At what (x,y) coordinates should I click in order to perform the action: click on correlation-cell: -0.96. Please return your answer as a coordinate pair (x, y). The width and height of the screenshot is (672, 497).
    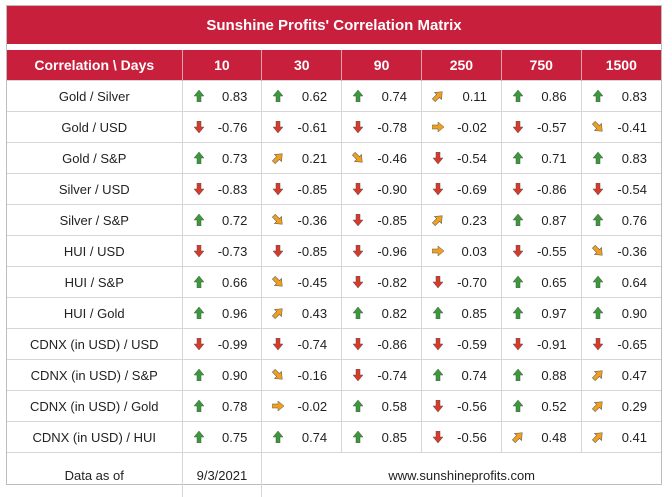
    Looking at the image, I should click on (382, 251).